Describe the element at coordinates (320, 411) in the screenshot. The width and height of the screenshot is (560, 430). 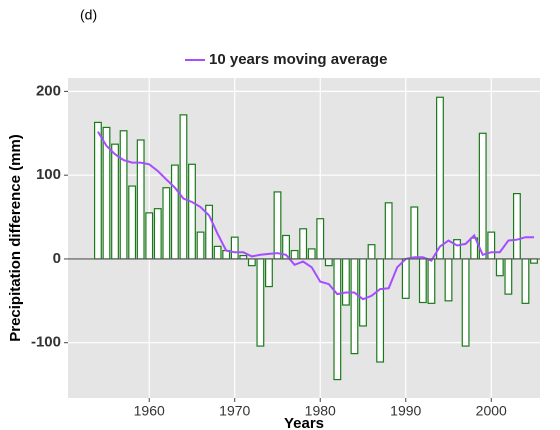
I see `x-tick-label: 1980` at that location.